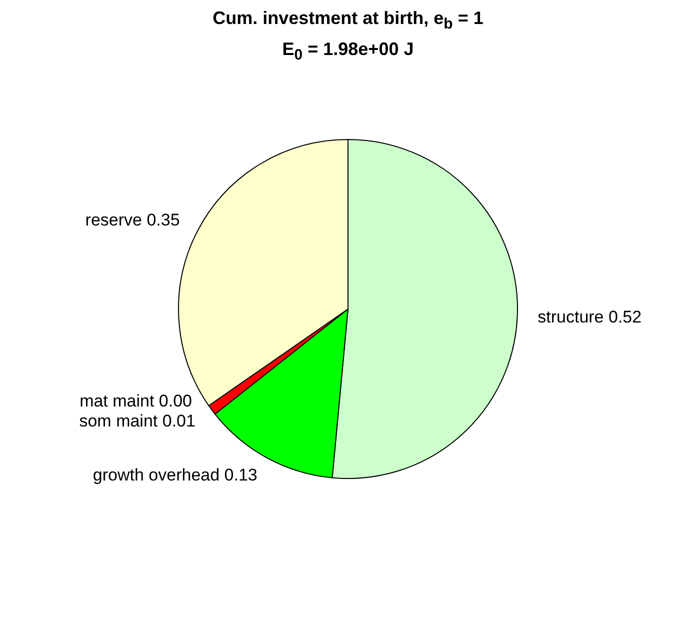 Image resolution: width=696 pixels, height=618 pixels. Describe the element at coordinates (348, 51) in the screenshot. I see `chart-subtitle: E$_{0}$ = 1.98e+00 J` at that location.